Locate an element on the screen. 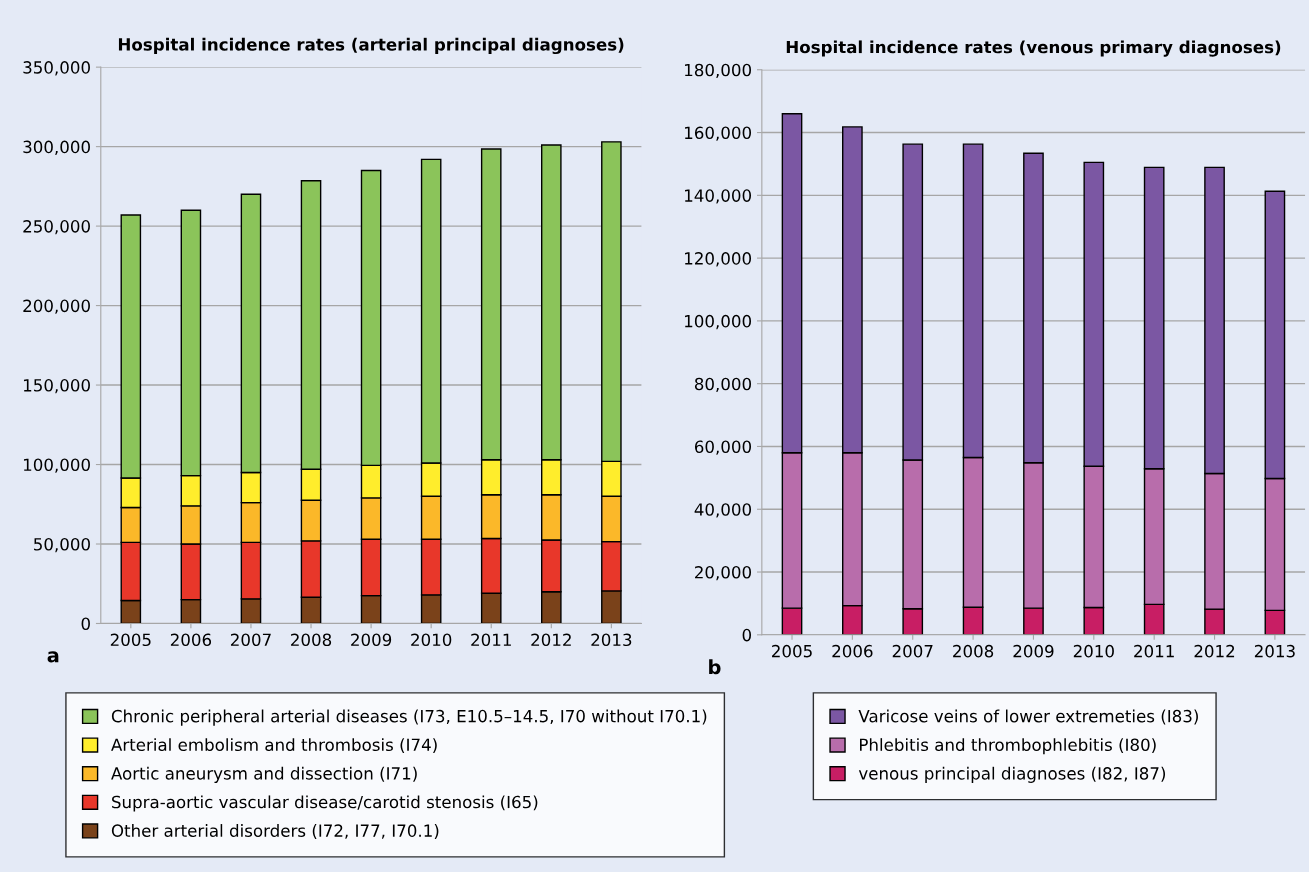 Image resolution: width=1309 pixels, height=872 pixels. text: a is located at coordinates (53, 657).